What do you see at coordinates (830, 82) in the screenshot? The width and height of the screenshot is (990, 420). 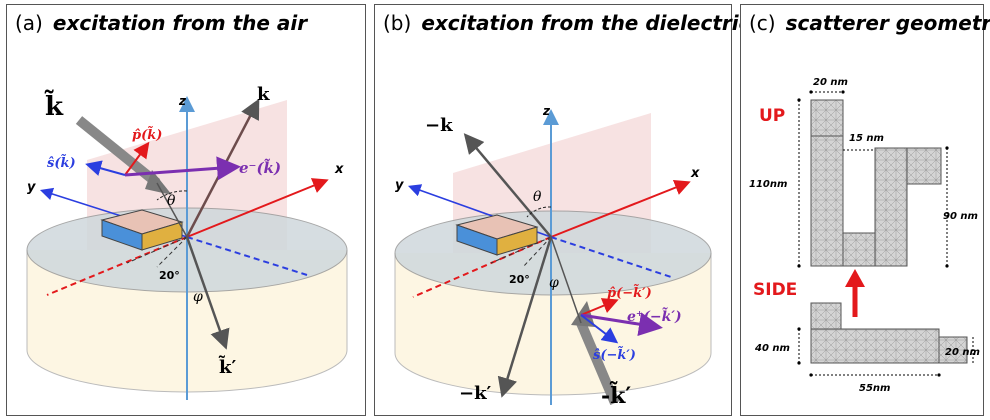 I see `dim-20-label: 20 nm` at bounding box center [830, 82].